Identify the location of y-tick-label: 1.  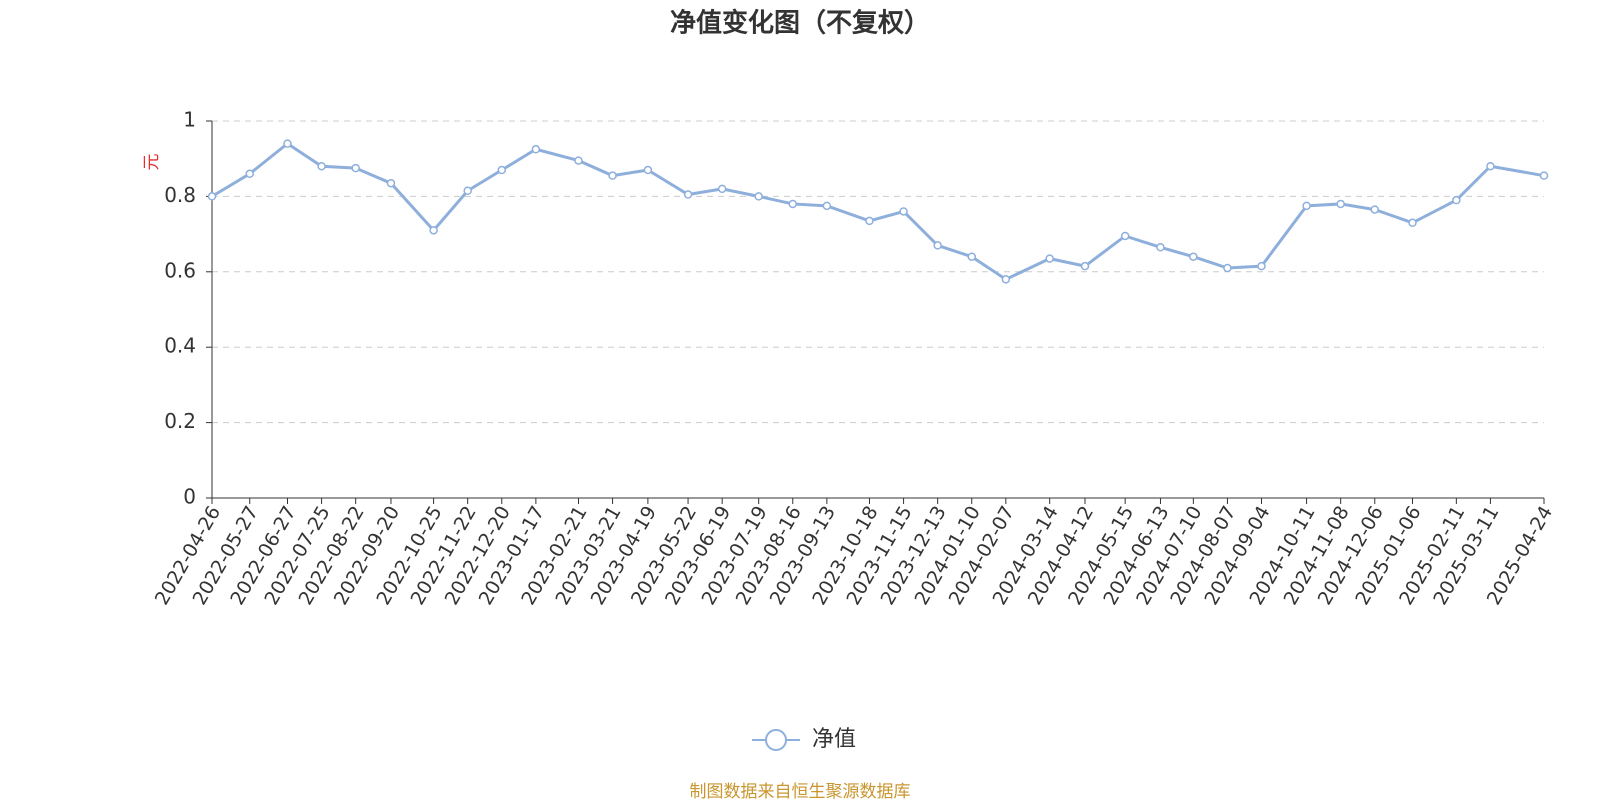
(189, 120).